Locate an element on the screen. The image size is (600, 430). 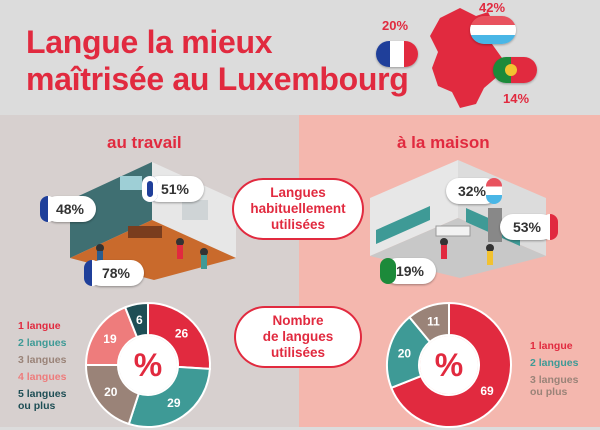
work-donut-chart: 26 29 20 19 6% is located at coordinates (147, 364).